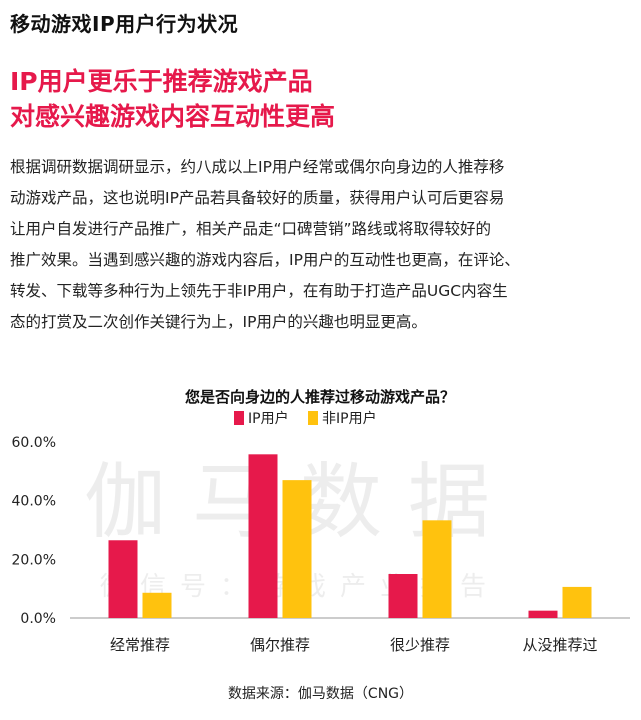 This screenshot has width=641, height=720. I want to click on legend-label-non-ip: 非IP用户, so click(349, 418).